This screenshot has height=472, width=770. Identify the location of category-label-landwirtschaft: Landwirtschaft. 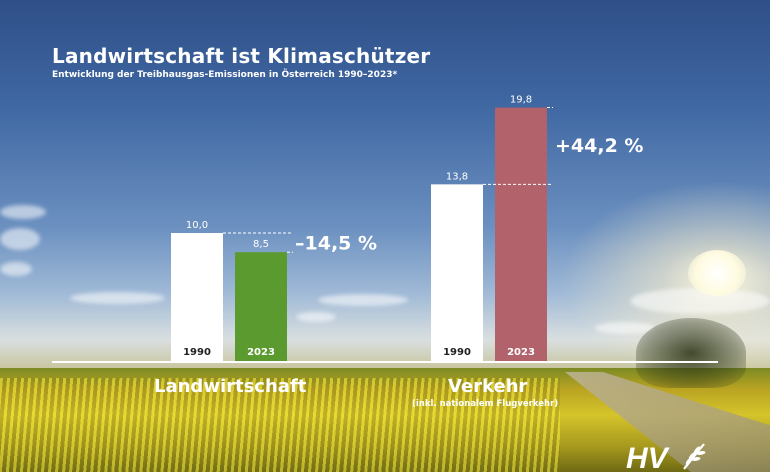
(230, 386).